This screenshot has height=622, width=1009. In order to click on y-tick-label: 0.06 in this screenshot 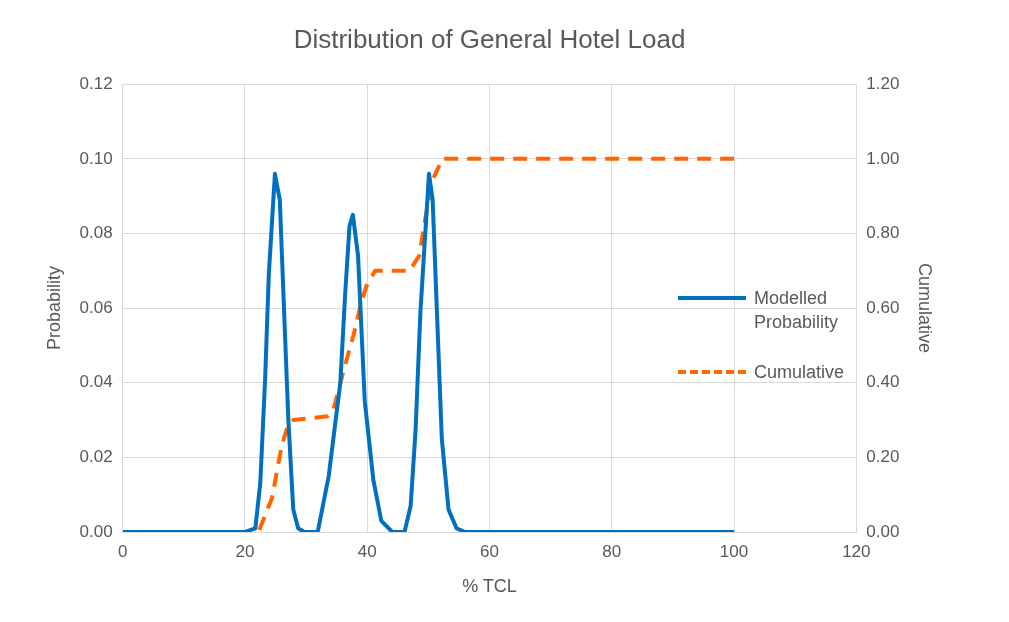, I will do `click(96, 307)`.